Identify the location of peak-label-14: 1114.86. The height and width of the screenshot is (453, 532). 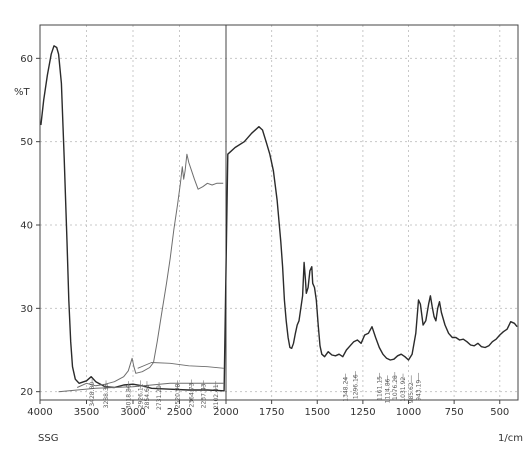
(388, 390).